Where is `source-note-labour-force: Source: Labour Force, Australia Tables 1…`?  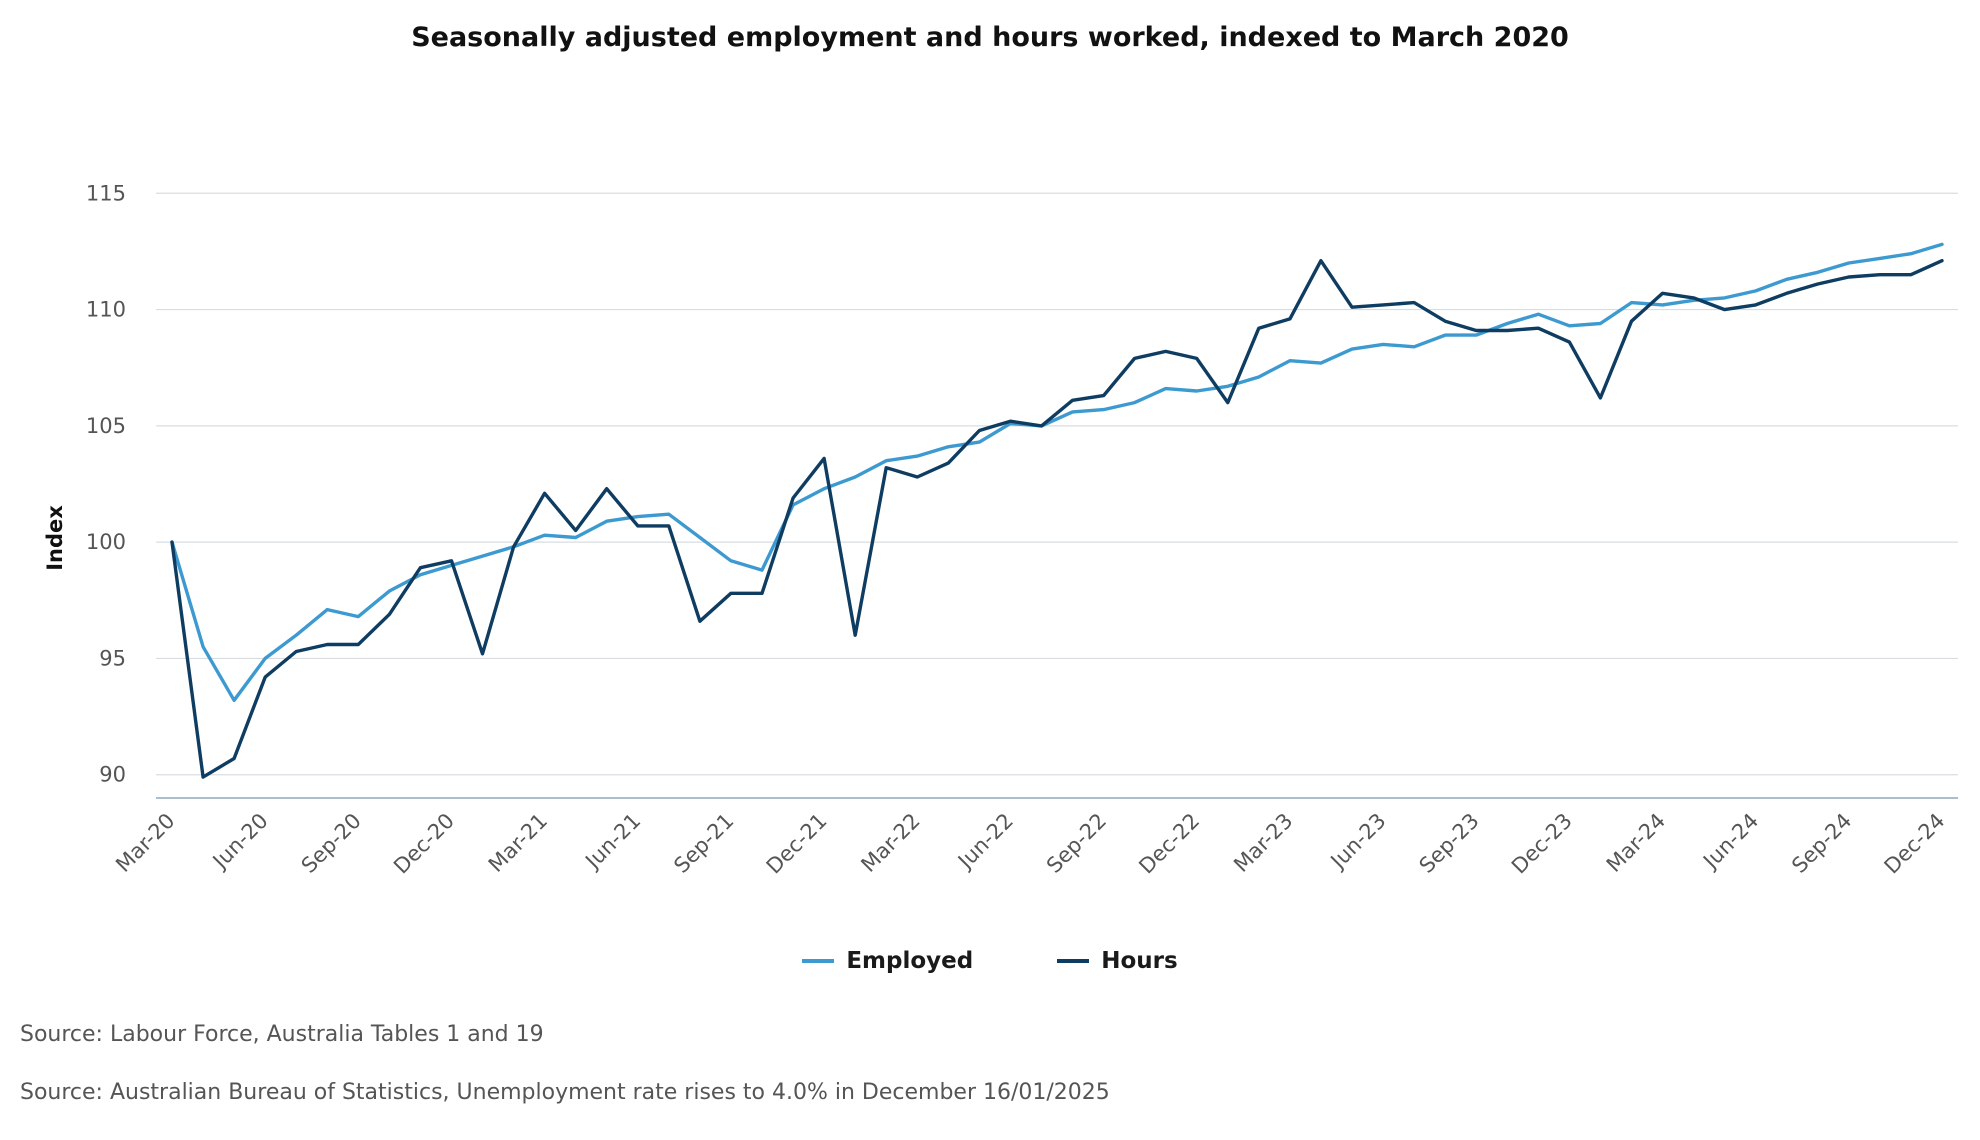
source-note-labour-force: Source: Labour Force, Australia Tables 1… is located at coordinates (282, 1034).